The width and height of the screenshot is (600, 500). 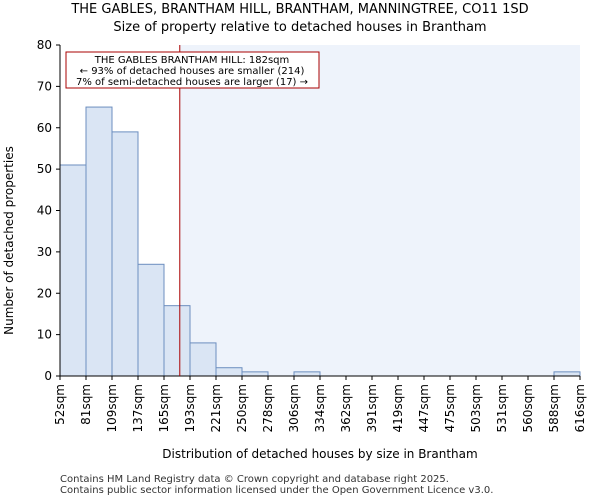 I want to click on y-axis-title: Number of detached properties, so click(x=9, y=240).